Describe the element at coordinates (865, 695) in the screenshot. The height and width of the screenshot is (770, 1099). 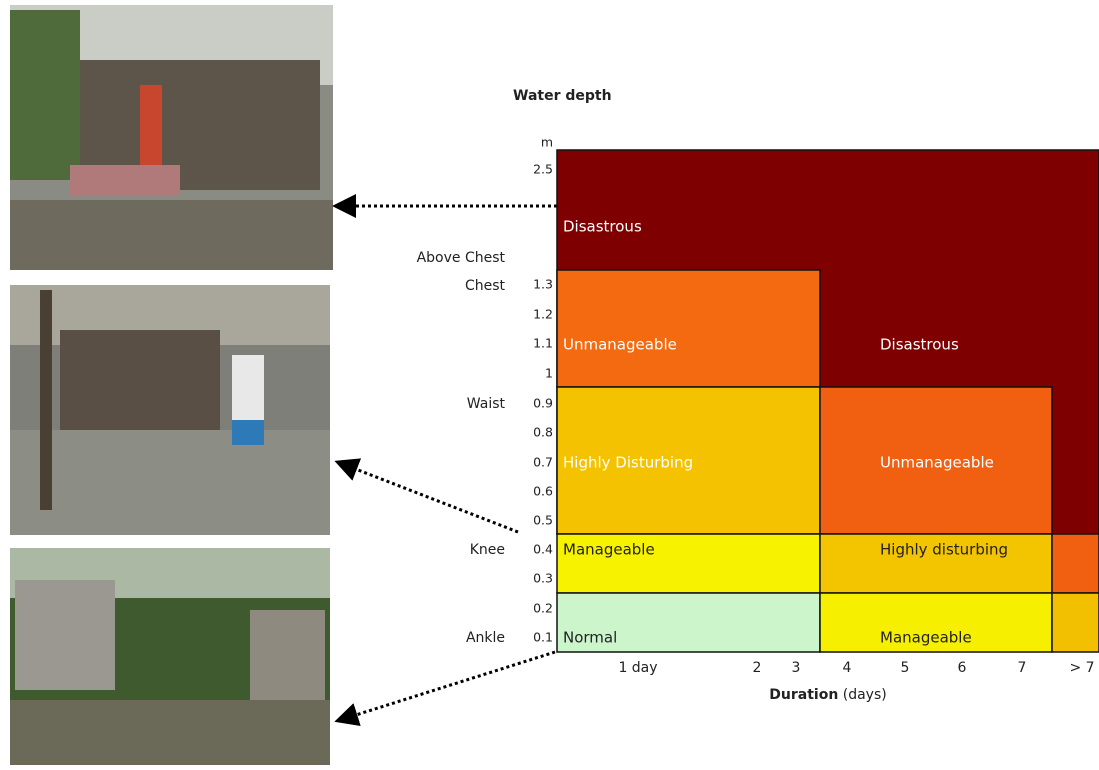
I see `x-axis-title-rest: (days)` at that location.